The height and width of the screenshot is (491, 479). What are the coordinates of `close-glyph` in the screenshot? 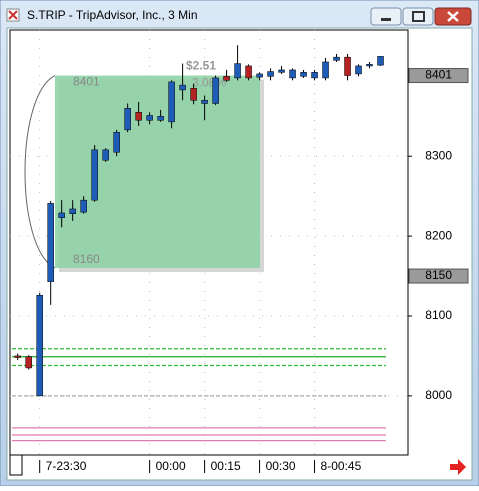 It's located at (453, 16).